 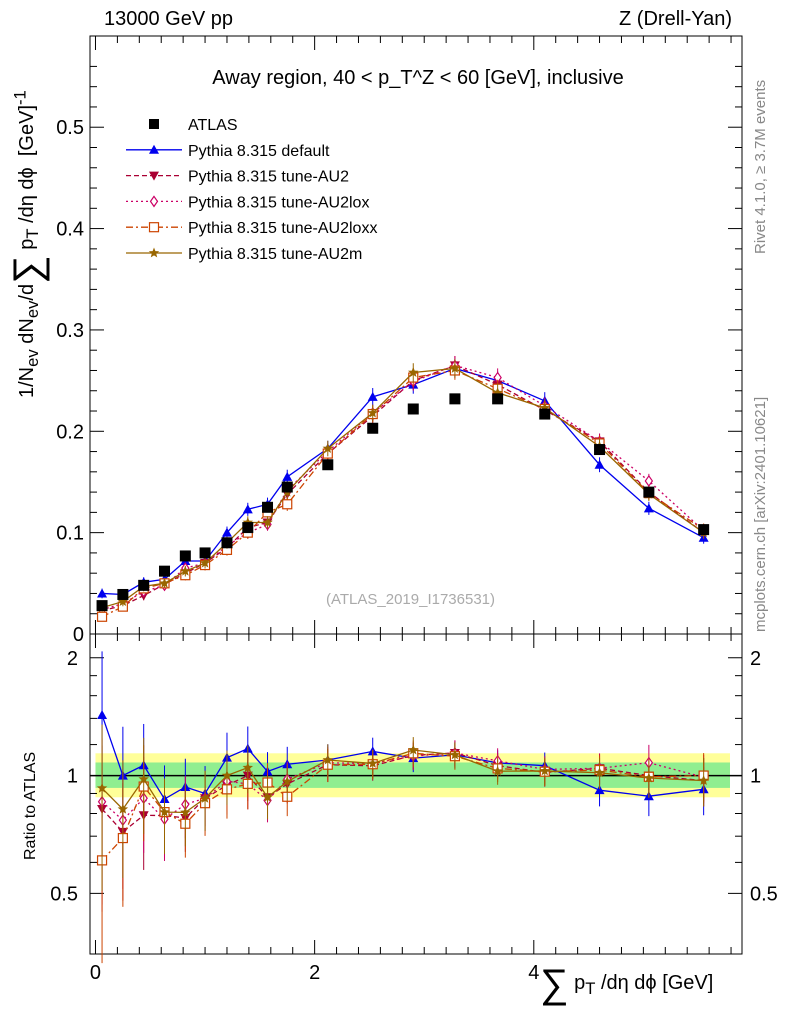 I want to click on legend-label: Pythia 8.315 tune-AU2m, so click(x=275, y=254).